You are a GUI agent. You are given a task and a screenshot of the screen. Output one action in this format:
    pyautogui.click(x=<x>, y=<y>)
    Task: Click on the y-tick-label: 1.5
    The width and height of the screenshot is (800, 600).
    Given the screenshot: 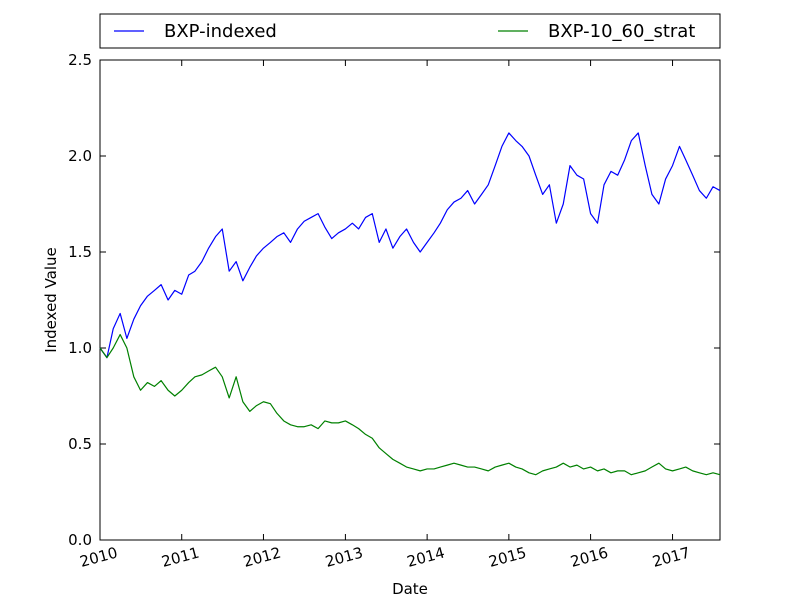 What is the action you would take?
    pyautogui.click(x=80, y=252)
    